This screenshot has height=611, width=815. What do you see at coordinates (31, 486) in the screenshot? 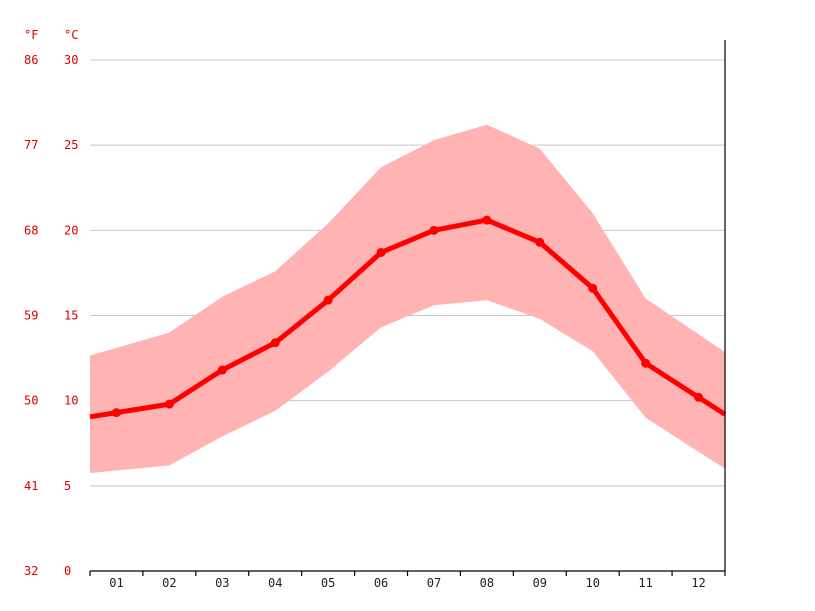
I see `y-tick-label-f: 41` at bounding box center [31, 486].